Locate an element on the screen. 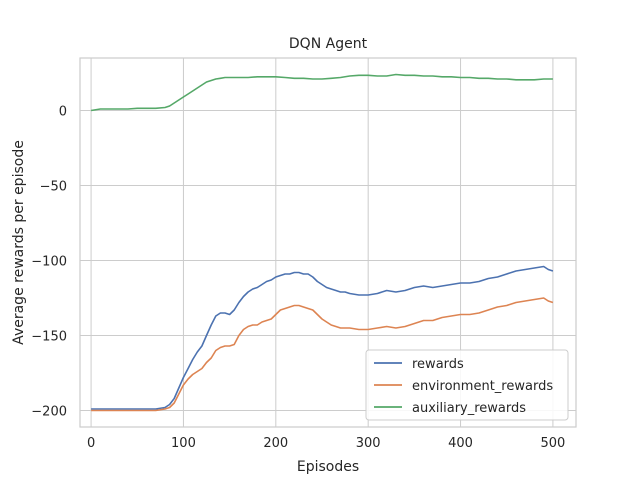  legend-entry: rewards is located at coordinates (438, 364).